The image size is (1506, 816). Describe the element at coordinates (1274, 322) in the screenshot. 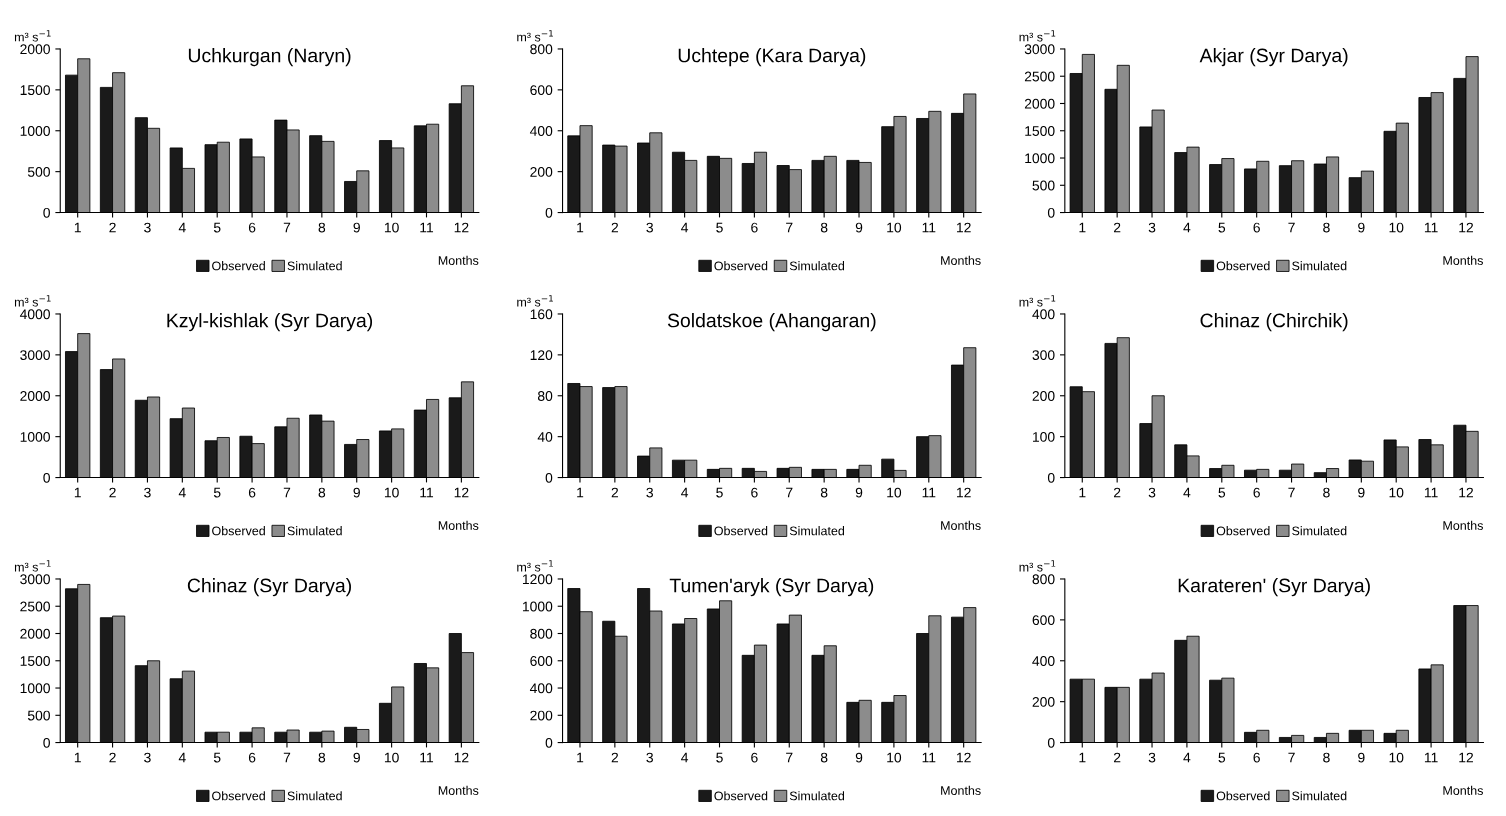

I see `chart-title: Chinaz (Chirchik)` at that location.